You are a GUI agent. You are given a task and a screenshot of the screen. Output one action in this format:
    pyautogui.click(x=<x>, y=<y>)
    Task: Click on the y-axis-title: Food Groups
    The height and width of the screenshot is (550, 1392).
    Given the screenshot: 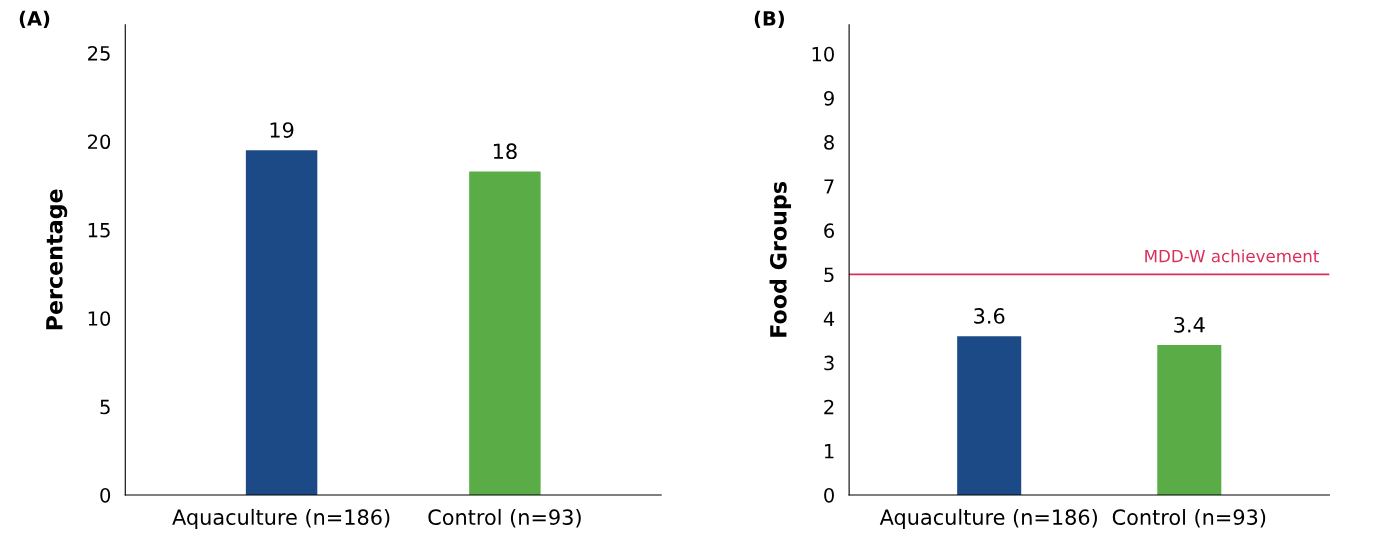 What is the action you would take?
    pyautogui.click(x=780, y=259)
    